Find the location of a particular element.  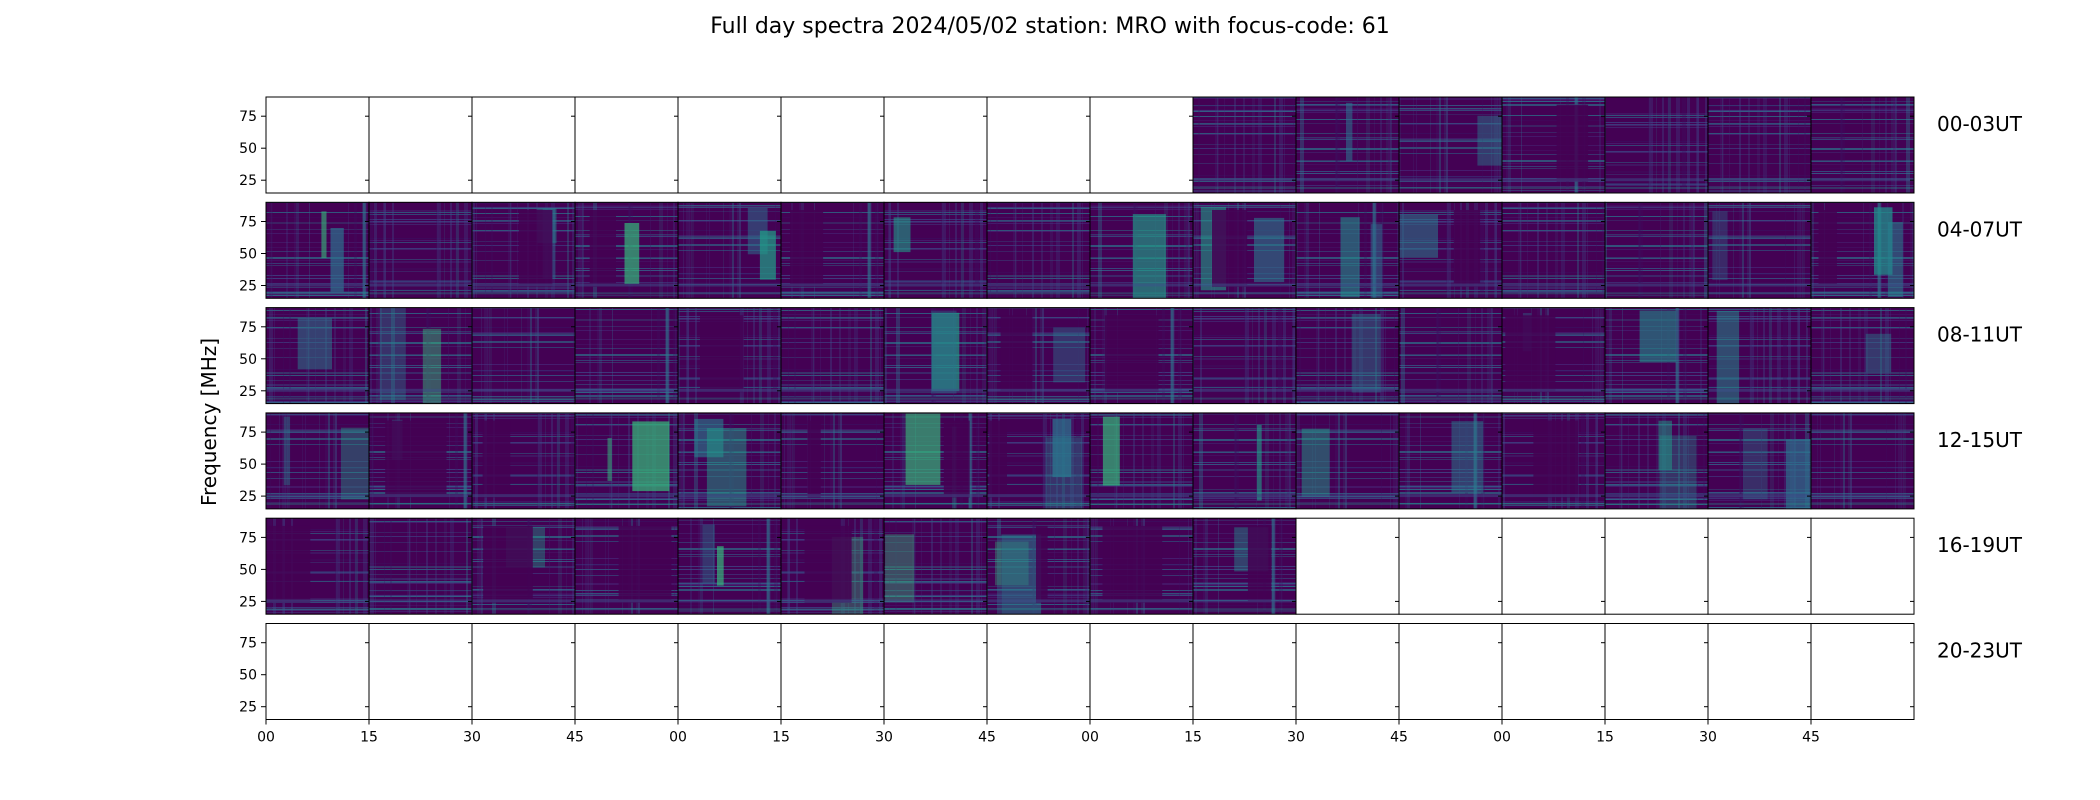

spectra-row: 12-15UT 25 50 75 is located at coordinates (1131, 461).